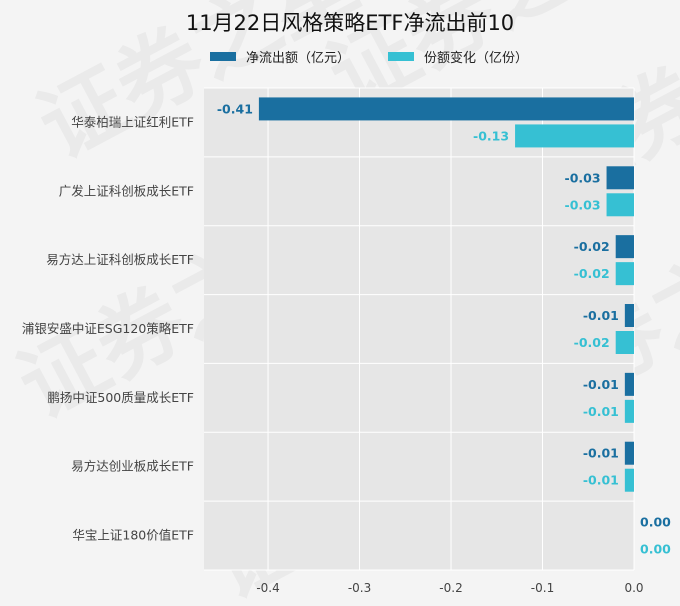 Image resolution: width=680 pixels, height=606 pixels. What do you see at coordinates (476, 58) in the screenshot?
I see `legend-label: 份额变化（亿份）` at bounding box center [476, 58].